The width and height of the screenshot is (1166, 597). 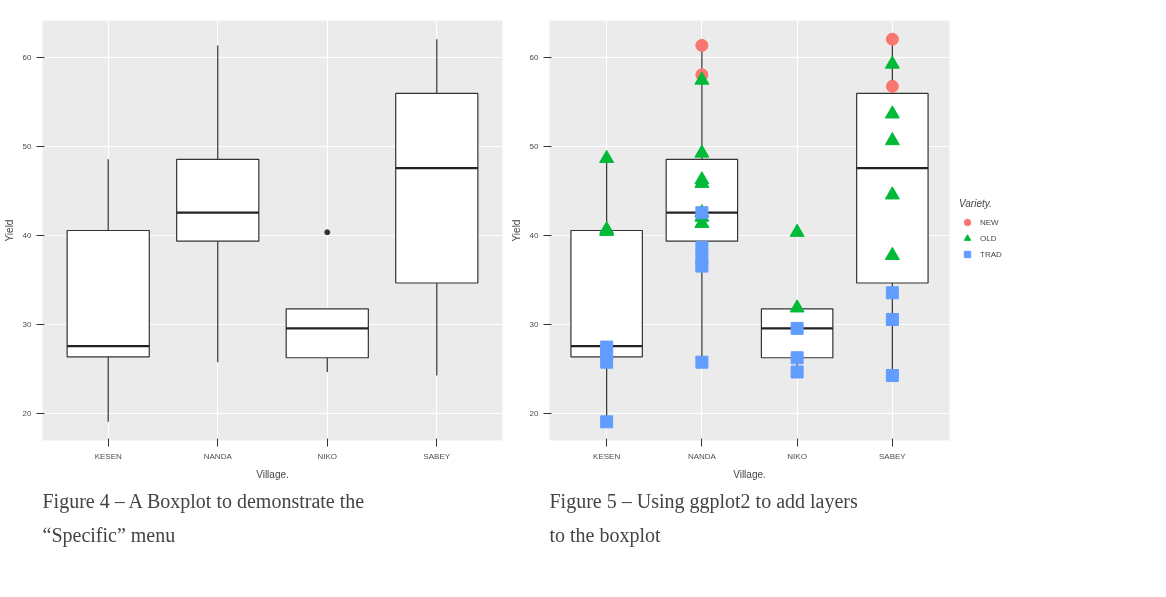 I want to click on legend-label: TRAD, so click(x=991, y=254).